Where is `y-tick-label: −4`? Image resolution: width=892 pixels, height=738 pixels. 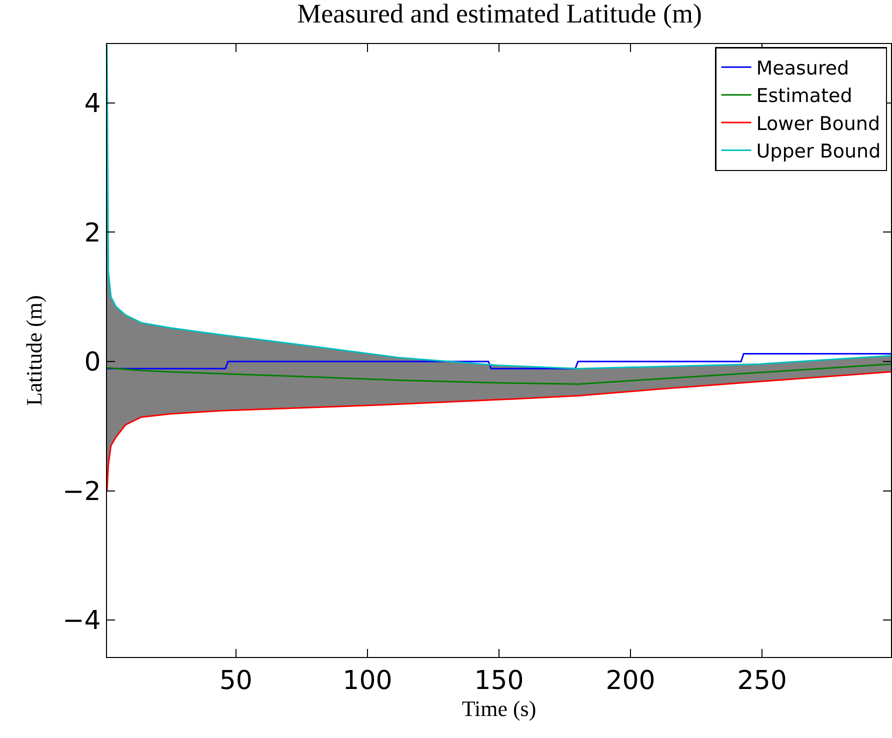
y-tick-label: −4 is located at coordinates (81, 621).